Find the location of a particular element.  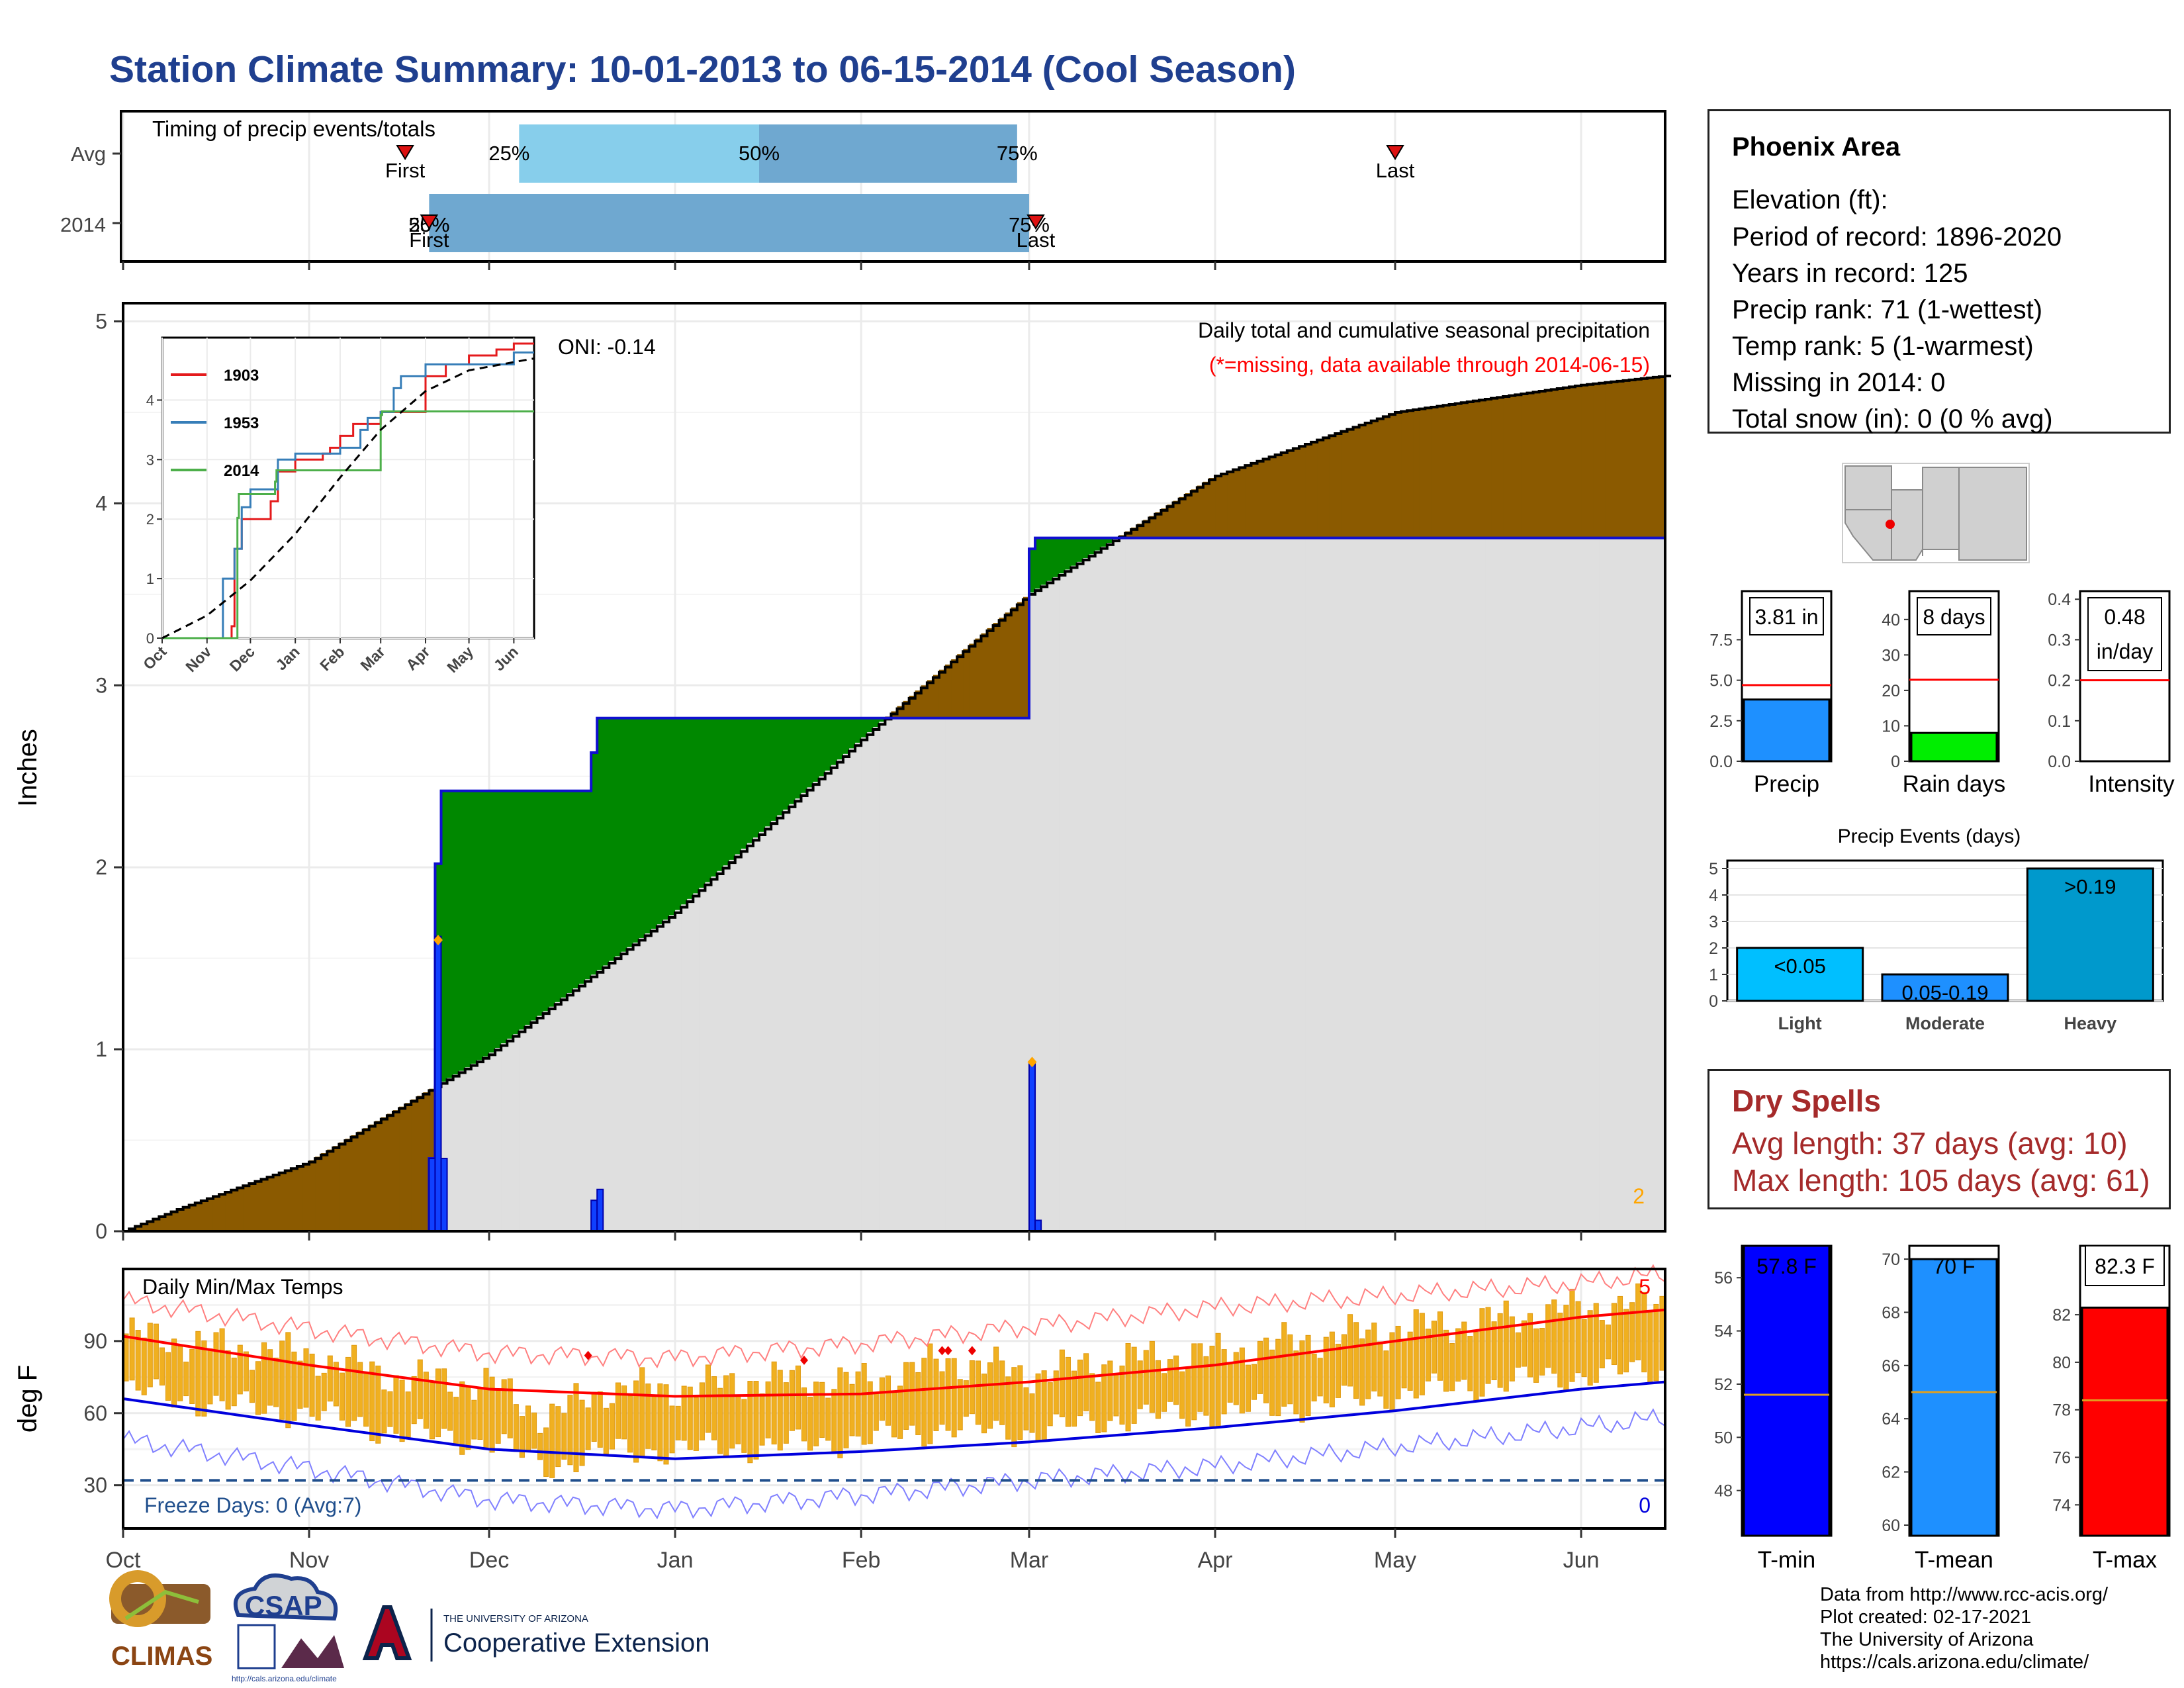

precip-y-tick-label-2: 2 is located at coordinates (101, 867).